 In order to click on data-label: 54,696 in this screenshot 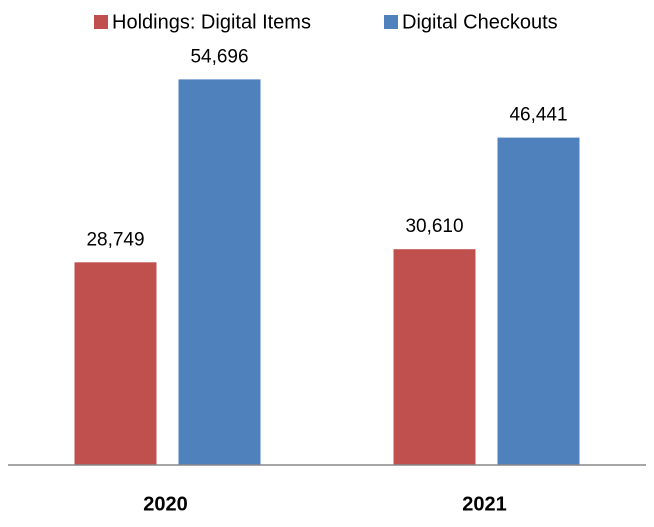, I will do `click(219, 56)`.